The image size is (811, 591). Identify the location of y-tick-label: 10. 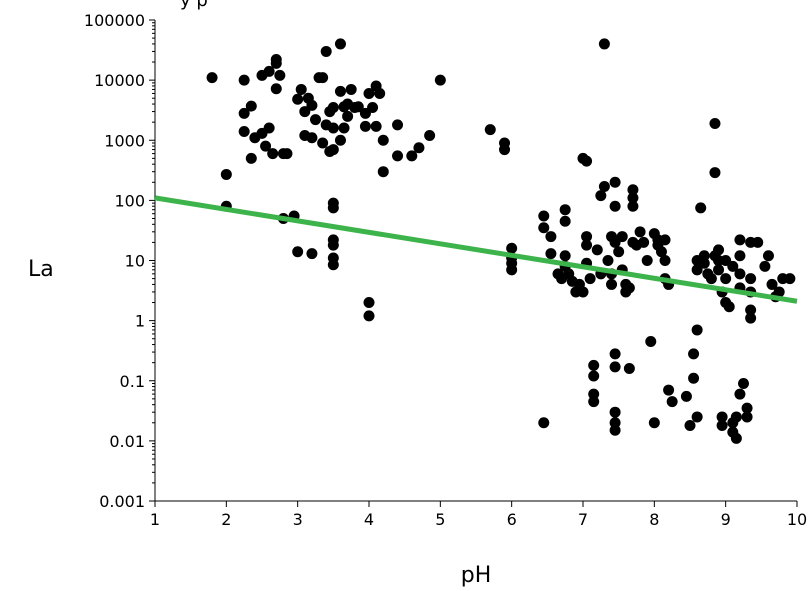
(135, 261).